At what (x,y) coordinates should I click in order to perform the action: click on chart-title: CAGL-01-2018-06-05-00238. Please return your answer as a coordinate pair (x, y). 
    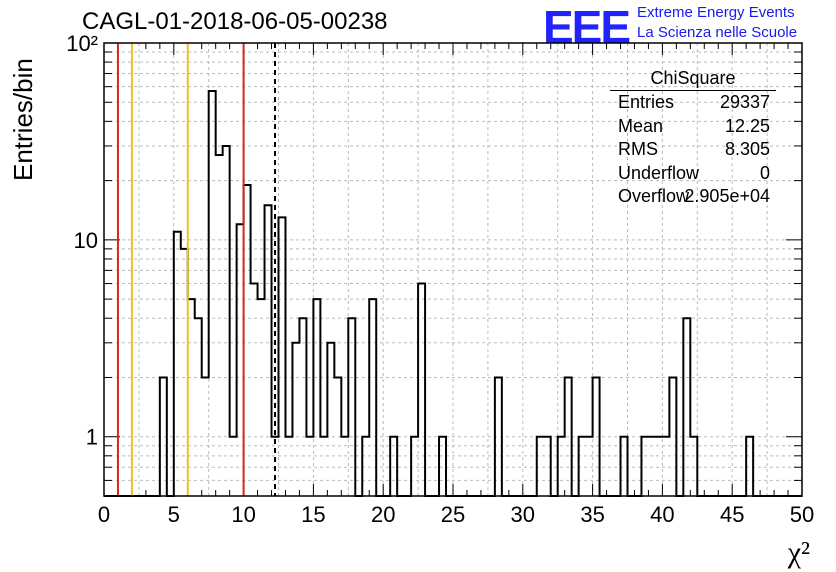
    Looking at the image, I should click on (235, 21).